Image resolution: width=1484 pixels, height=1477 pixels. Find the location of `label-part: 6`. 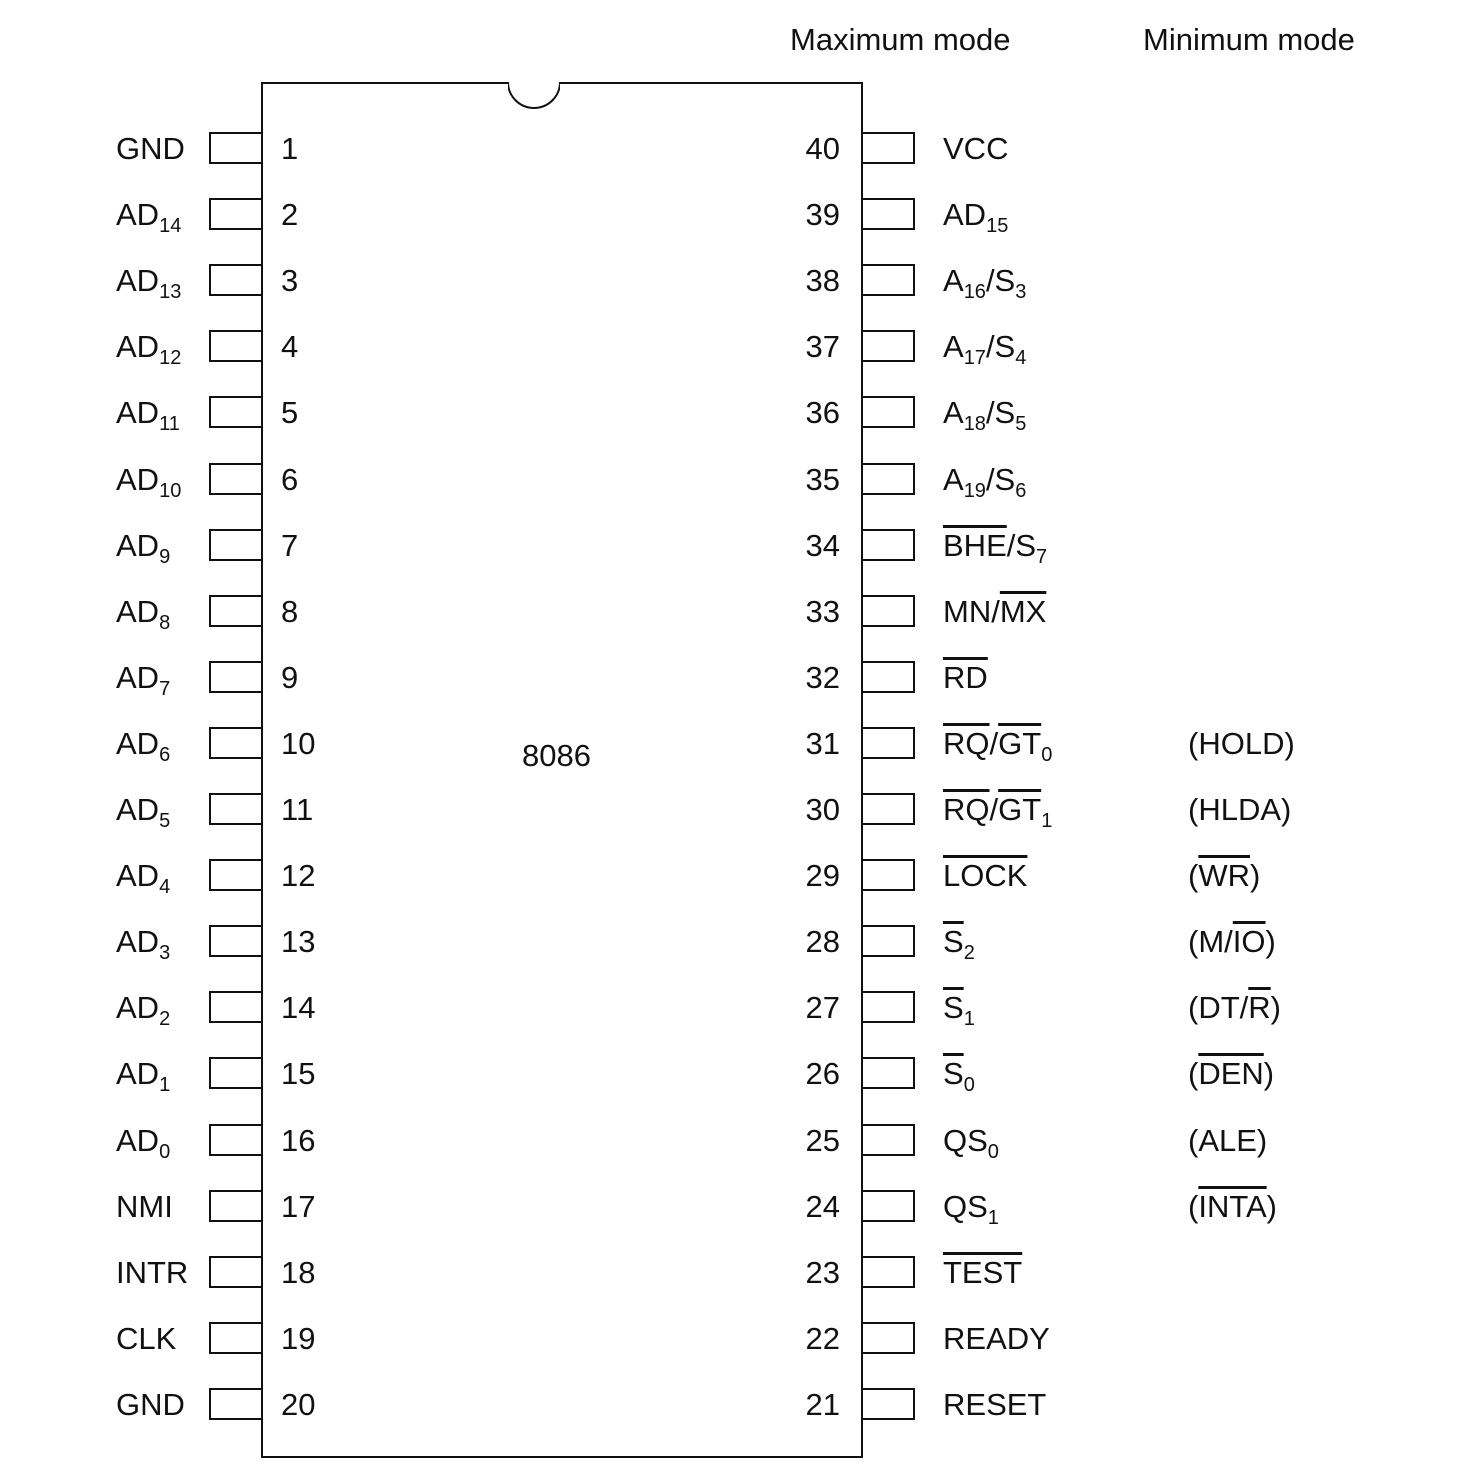

label-part: 6 is located at coordinates (1021, 490).